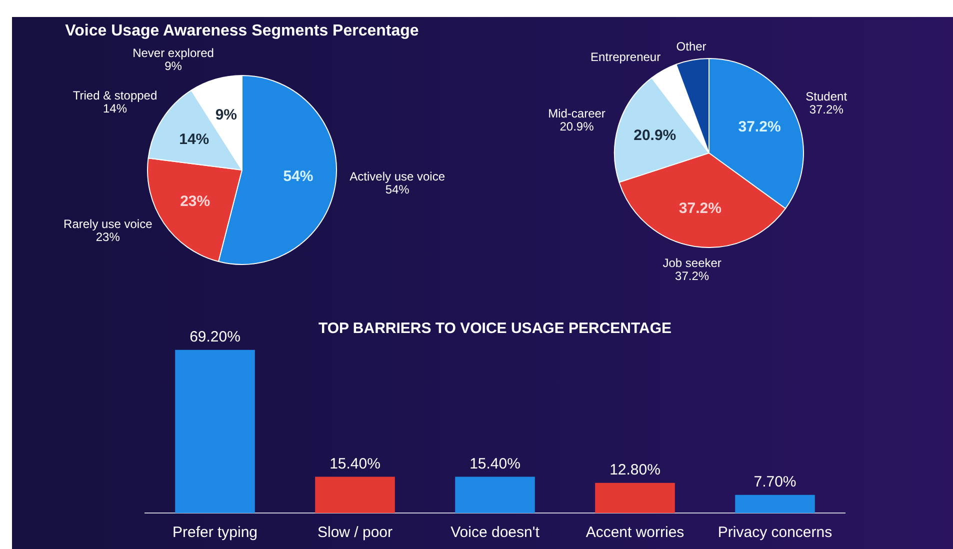 This screenshot has width=953, height=549. What do you see at coordinates (691, 46) in the screenshot?
I see `slice-label: Other` at bounding box center [691, 46].